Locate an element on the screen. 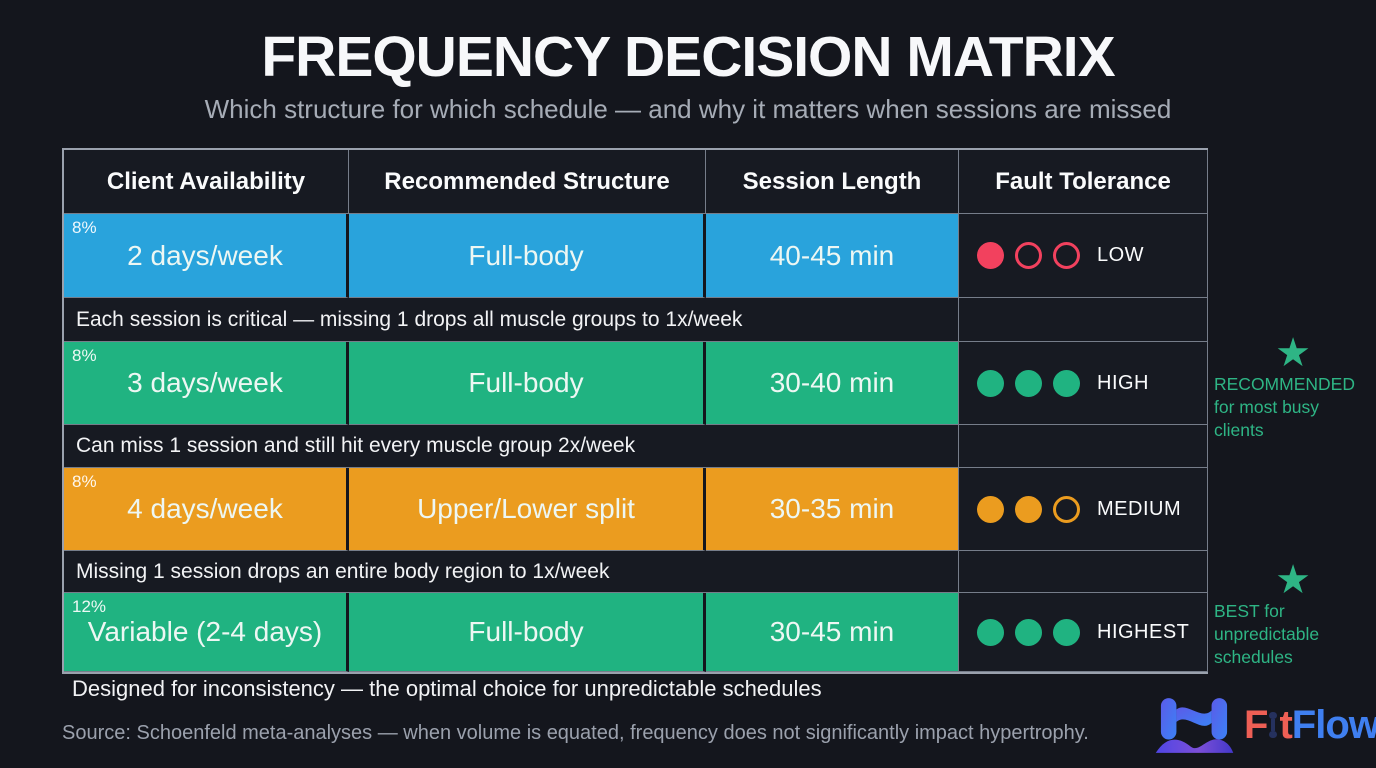 The height and width of the screenshot is (768, 1376). column-header-availability: Client Availability is located at coordinates (206, 182).